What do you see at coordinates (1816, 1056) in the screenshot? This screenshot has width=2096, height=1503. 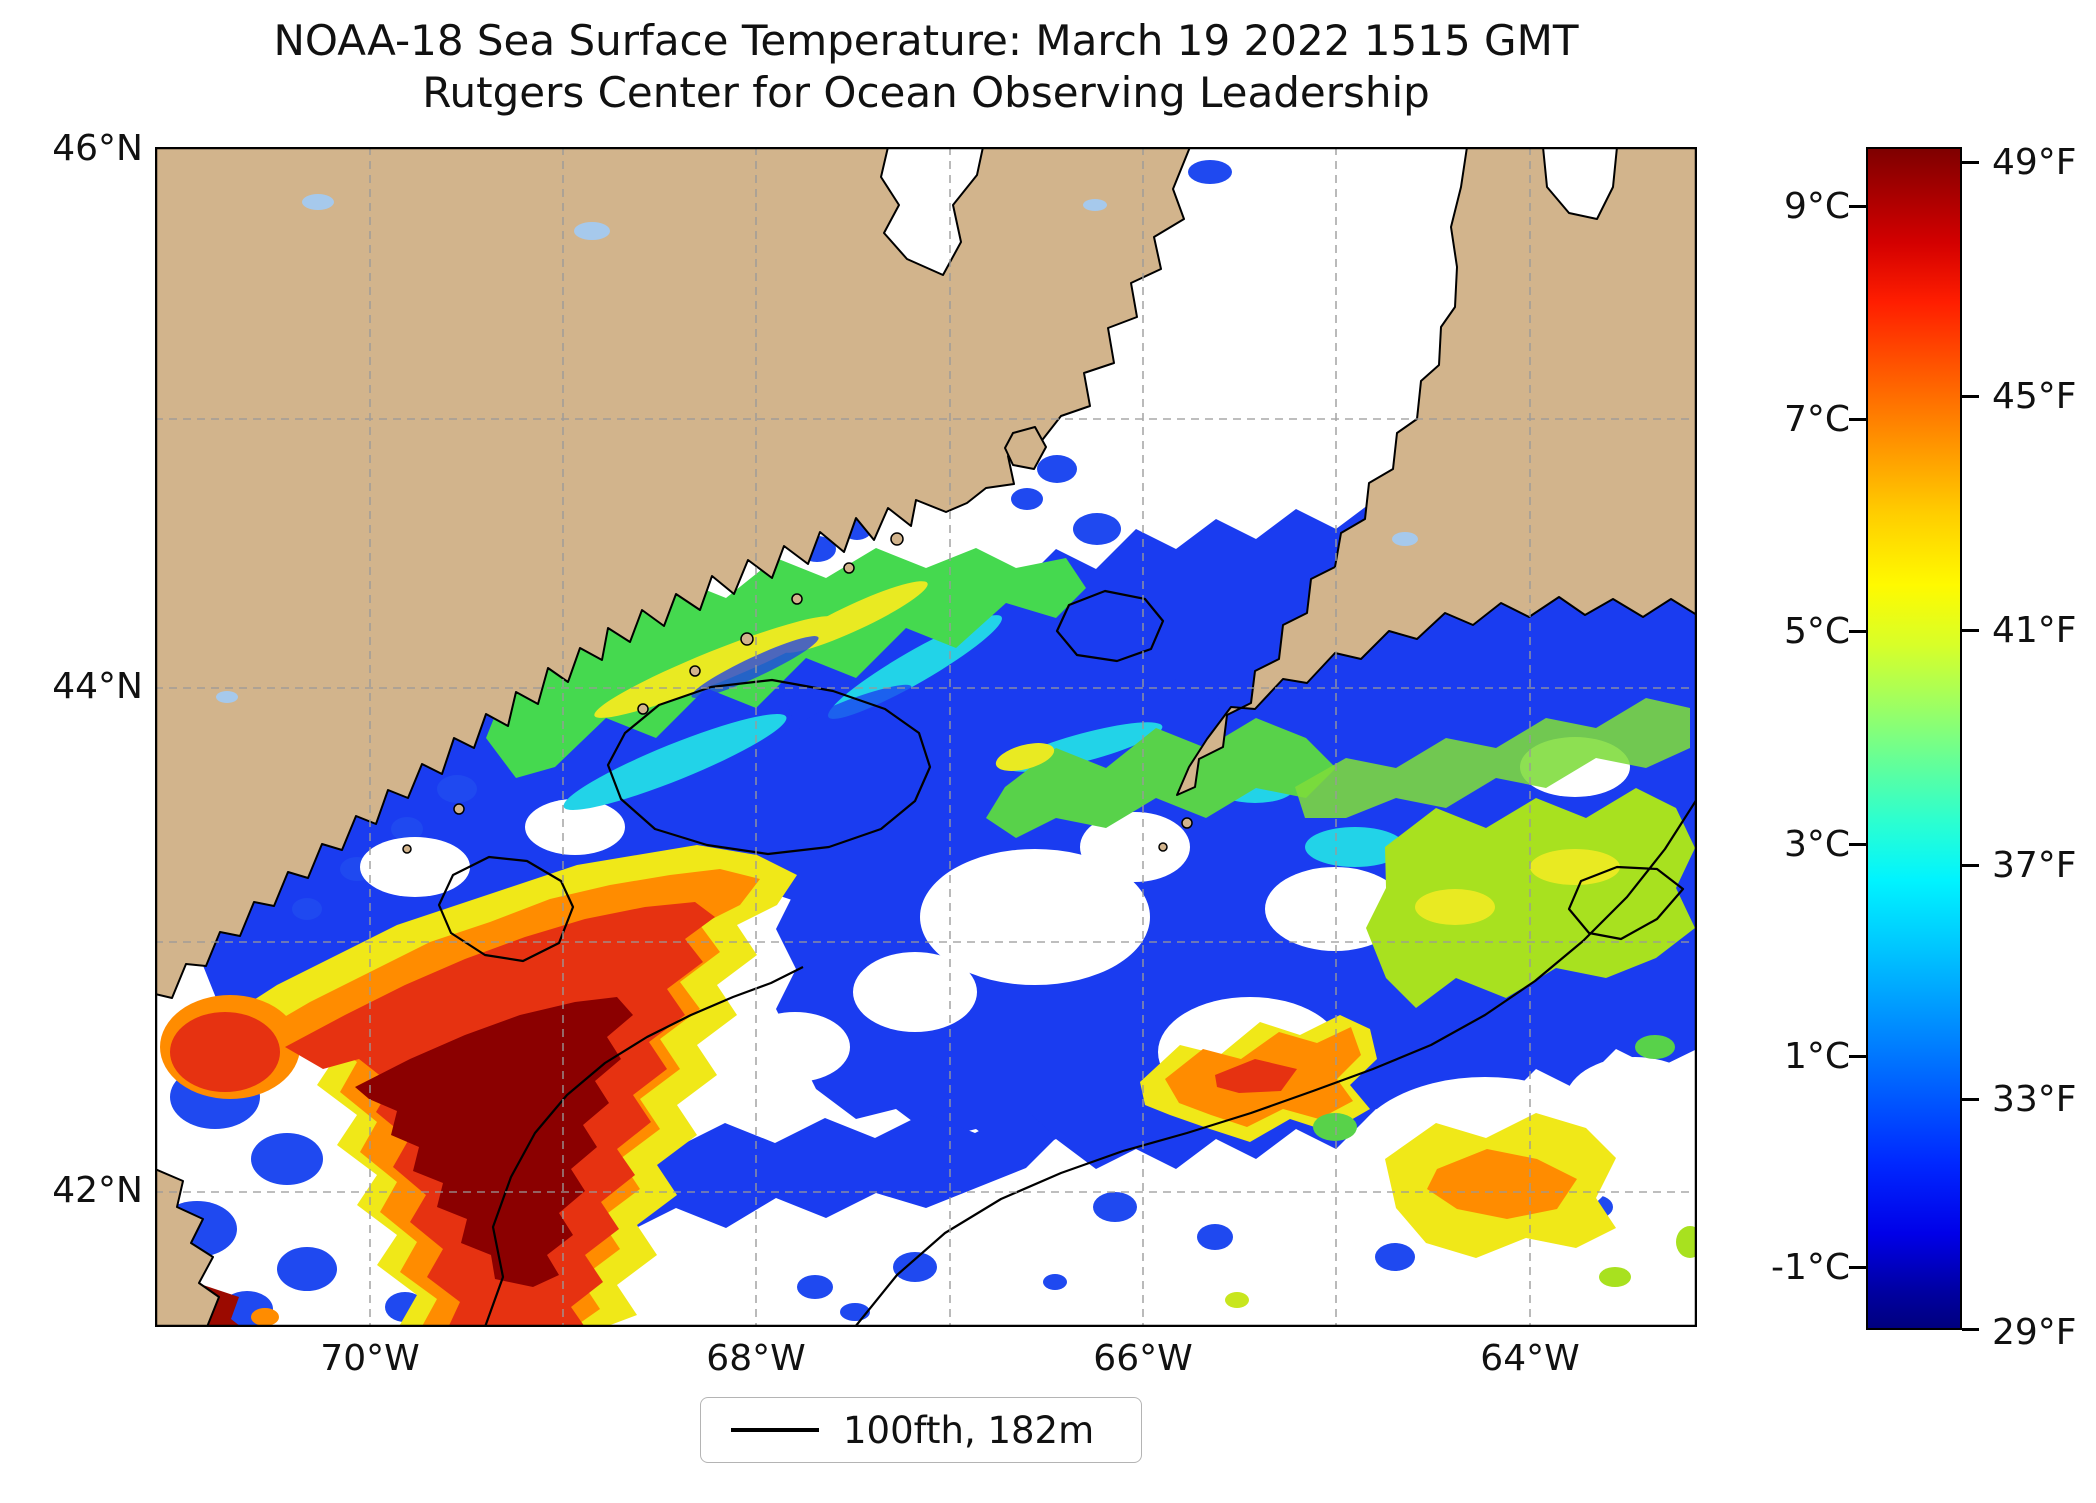 I see `colorbar-celsius-1: 1°C` at bounding box center [1816, 1056].